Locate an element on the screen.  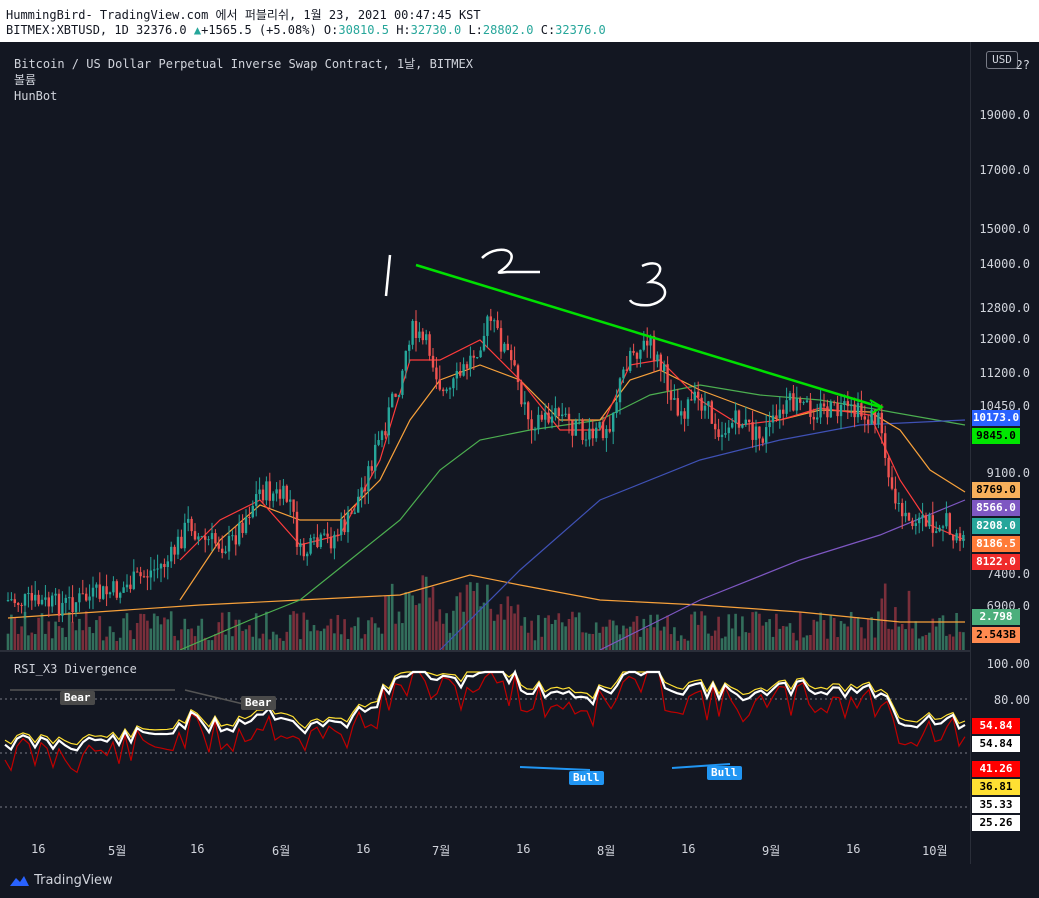
time-tick: 16 is located at coordinates (688, 849).